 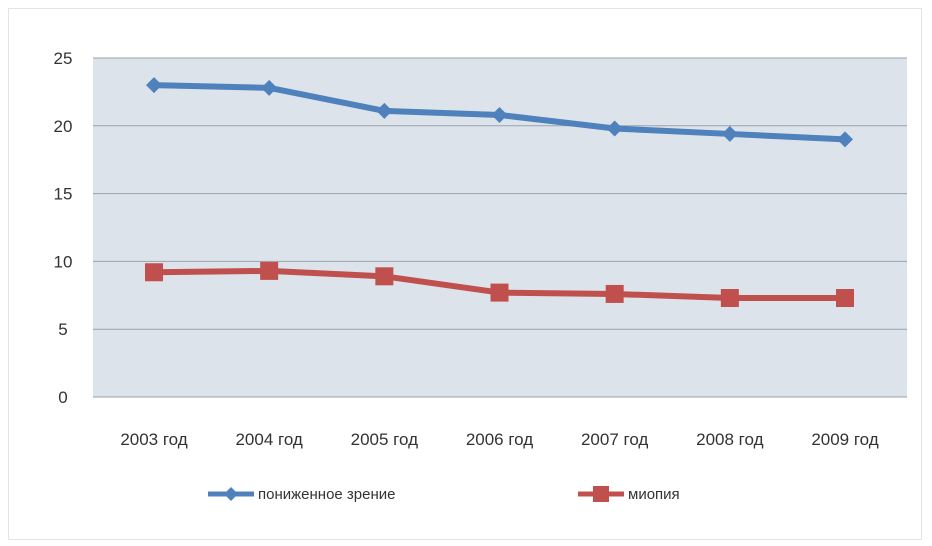 What do you see at coordinates (153, 439) in the screenshot?
I see `x-tick-label: 2003 год` at bounding box center [153, 439].